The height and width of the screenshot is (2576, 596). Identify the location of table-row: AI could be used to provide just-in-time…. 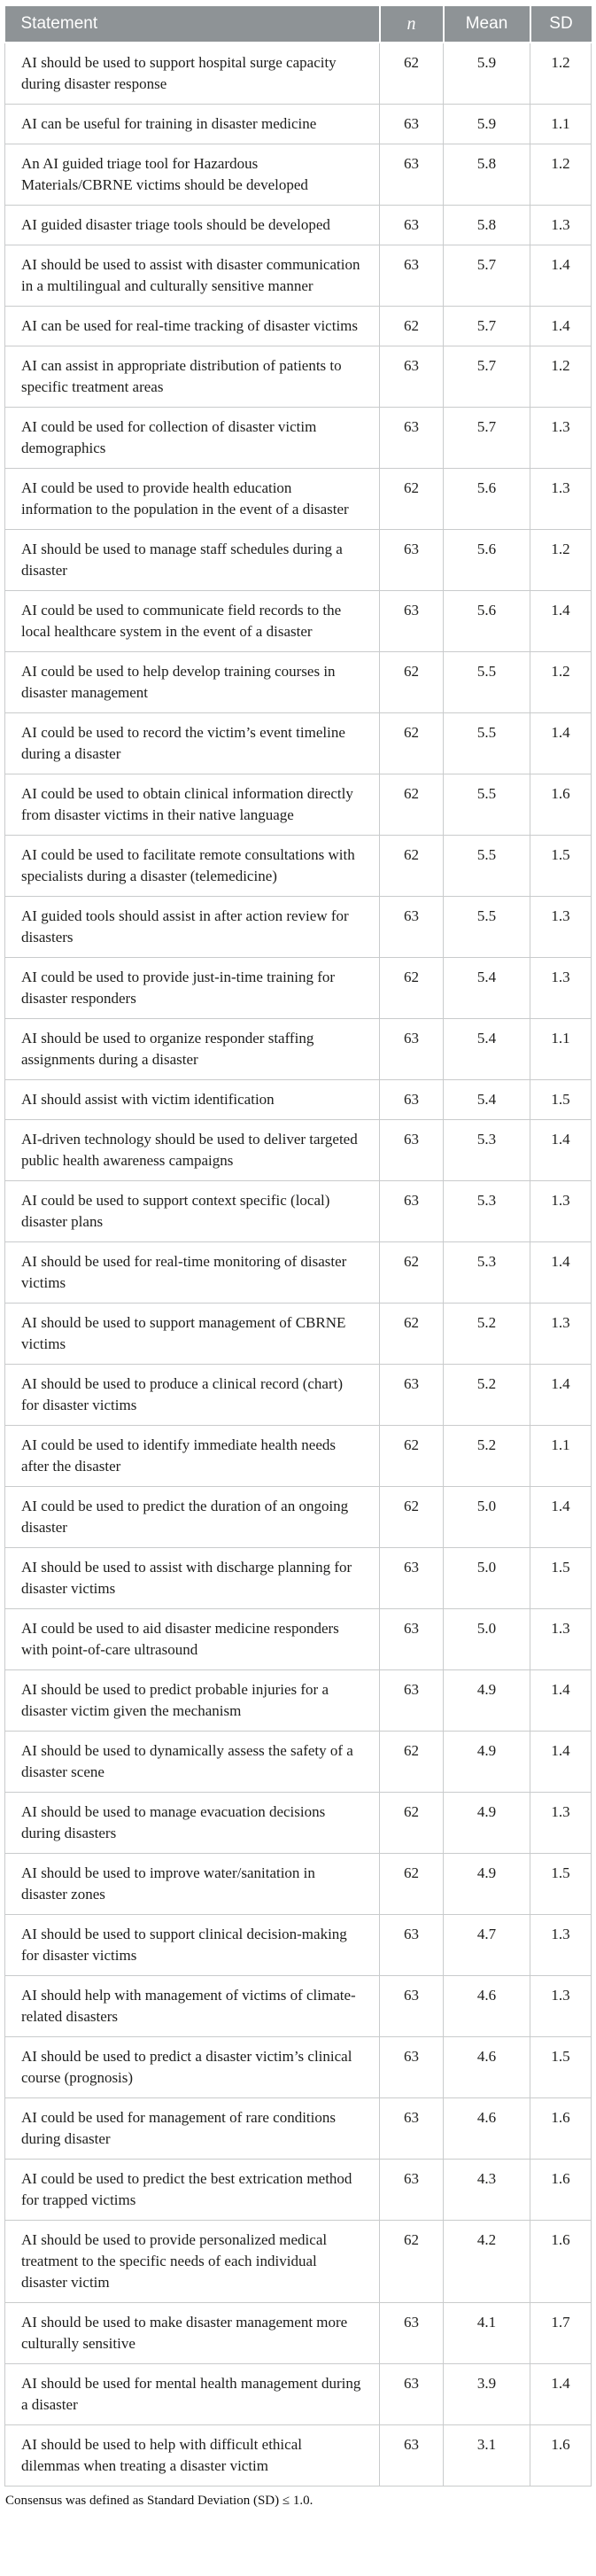
(298, 988).